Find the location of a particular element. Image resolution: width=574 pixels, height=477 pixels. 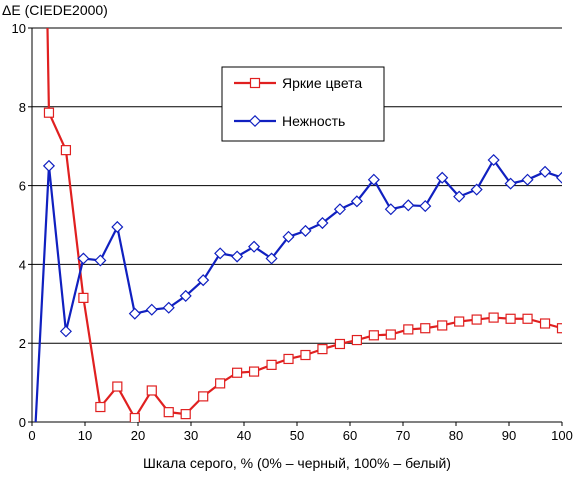

x-tick-label: 100 is located at coordinates (562, 435).